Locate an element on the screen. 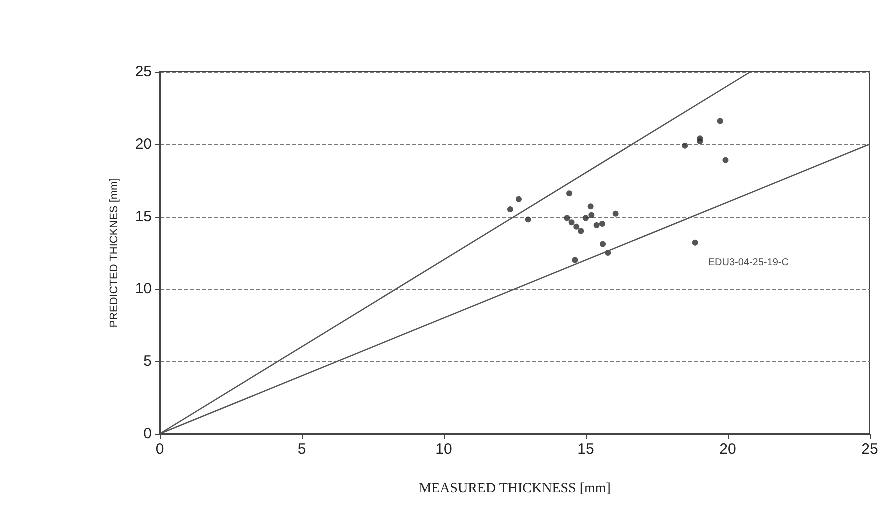 This screenshot has width=887, height=531. y-axis-title: PREDICTED THICKNES [mm] is located at coordinates (114, 253).